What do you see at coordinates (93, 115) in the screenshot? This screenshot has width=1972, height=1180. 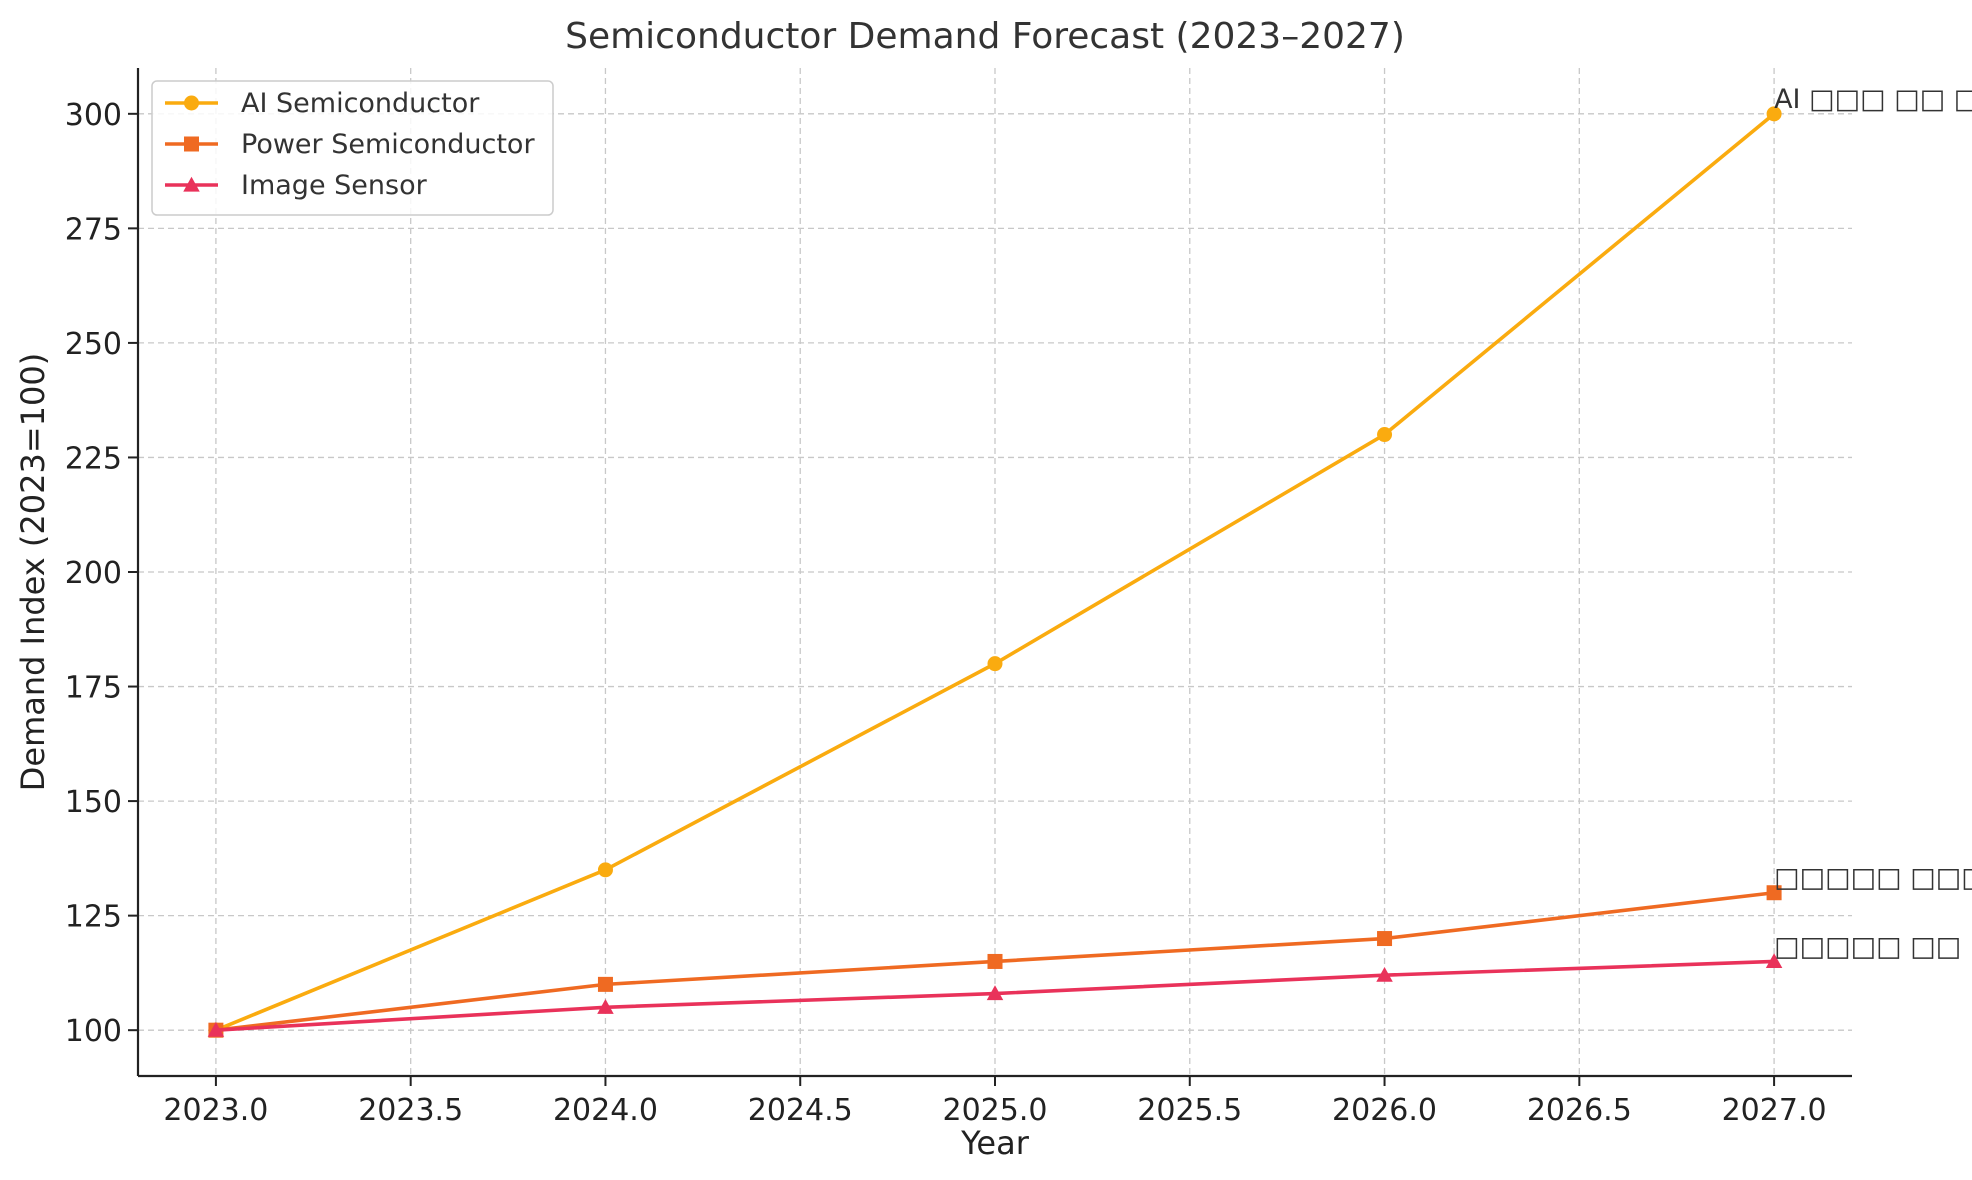 I see `y-tick-label: 300` at bounding box center [93, 115].